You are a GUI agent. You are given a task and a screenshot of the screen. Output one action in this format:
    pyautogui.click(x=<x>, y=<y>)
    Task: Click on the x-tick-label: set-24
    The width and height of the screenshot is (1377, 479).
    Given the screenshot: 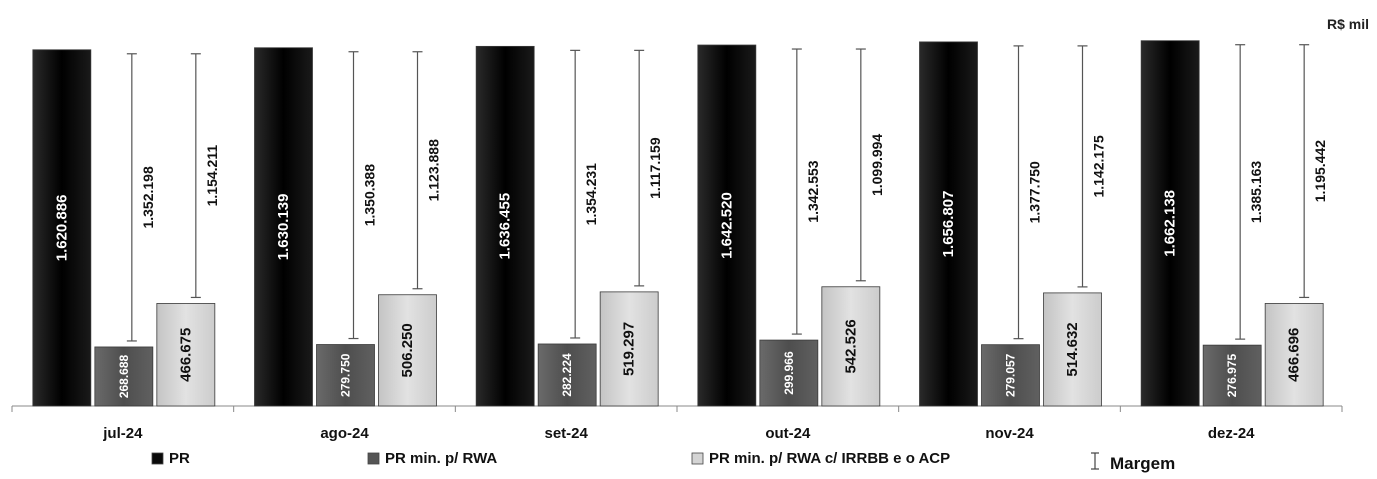 What is the action you would take?
    pyautogui.click(x=566, y=433)
    